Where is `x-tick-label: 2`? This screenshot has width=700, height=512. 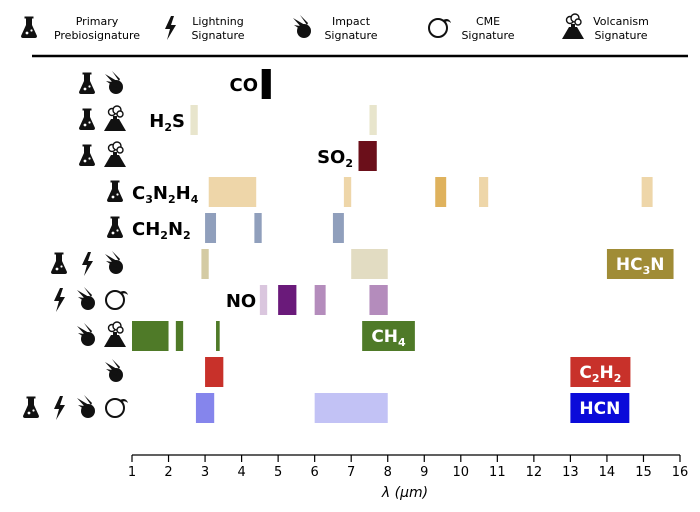
x-tick-label: 2 is located at coordinates (168, 472).